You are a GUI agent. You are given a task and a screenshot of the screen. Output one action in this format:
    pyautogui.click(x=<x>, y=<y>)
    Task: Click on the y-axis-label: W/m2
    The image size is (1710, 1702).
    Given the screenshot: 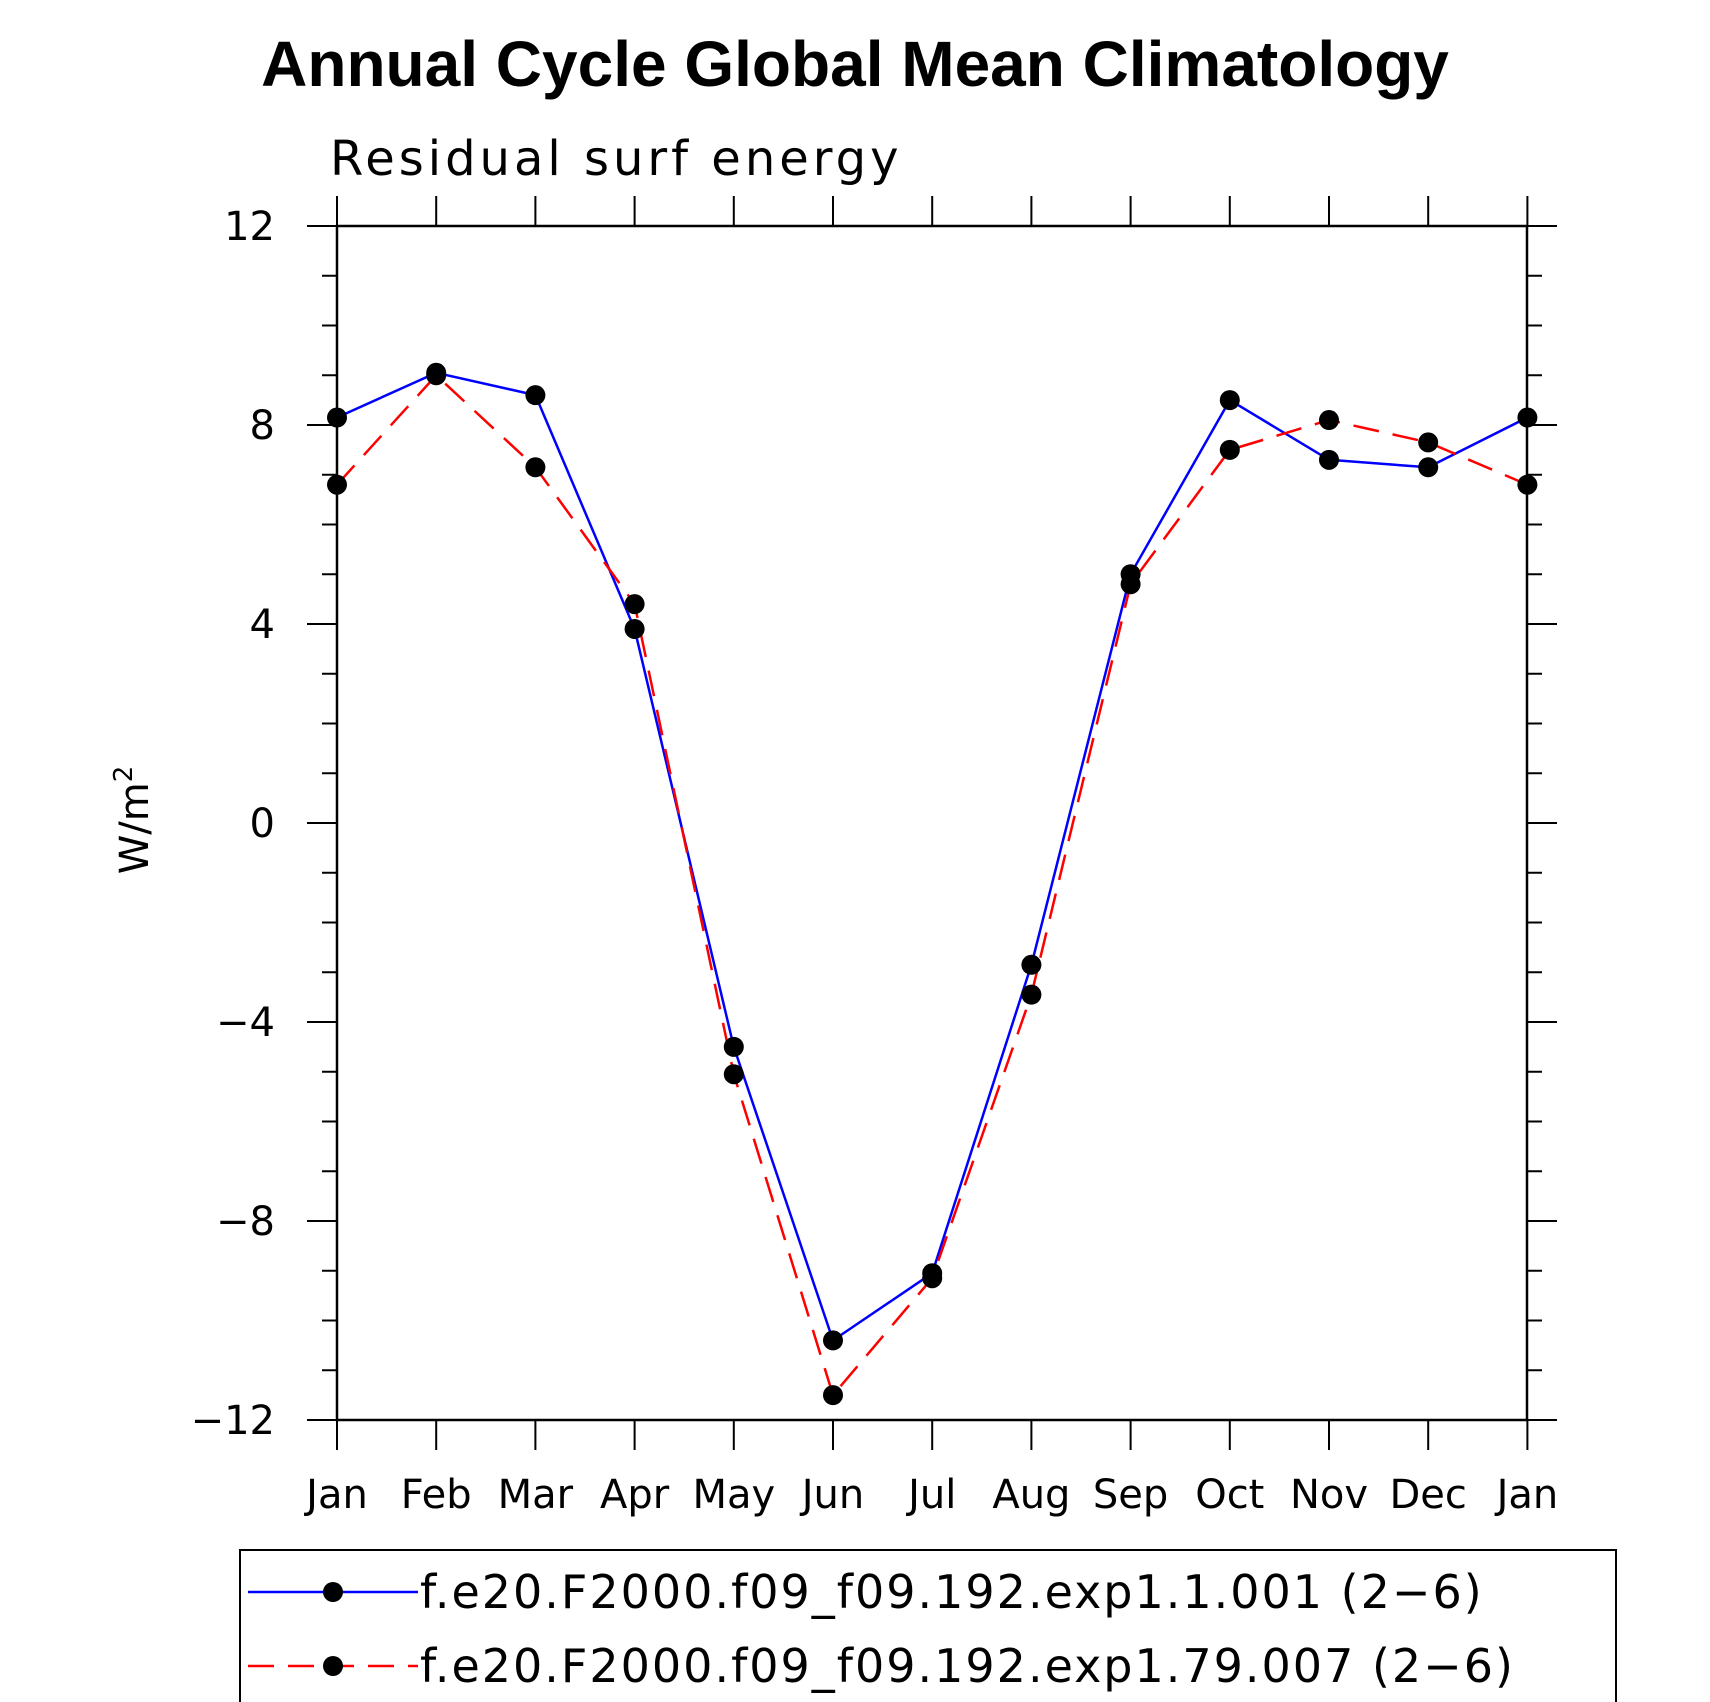 What is the action you would take?
    pyautogui.click(x=133, y=820)
    